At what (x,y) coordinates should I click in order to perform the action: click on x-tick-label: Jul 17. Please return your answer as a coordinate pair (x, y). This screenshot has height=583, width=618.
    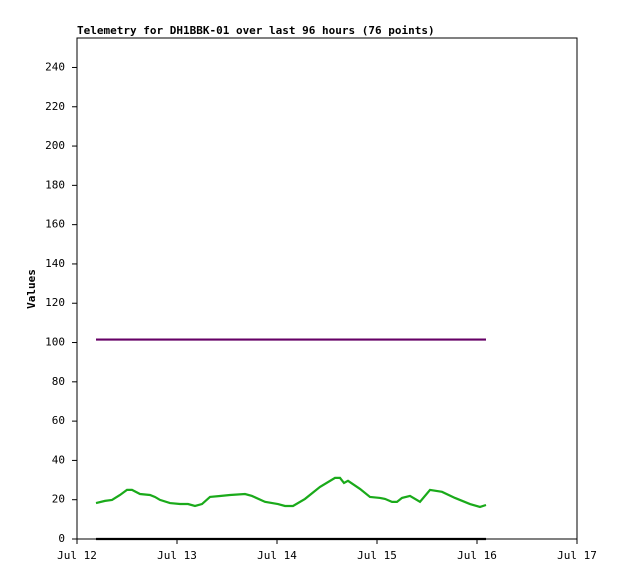
    Looking at the image, I should click on (577, 555).